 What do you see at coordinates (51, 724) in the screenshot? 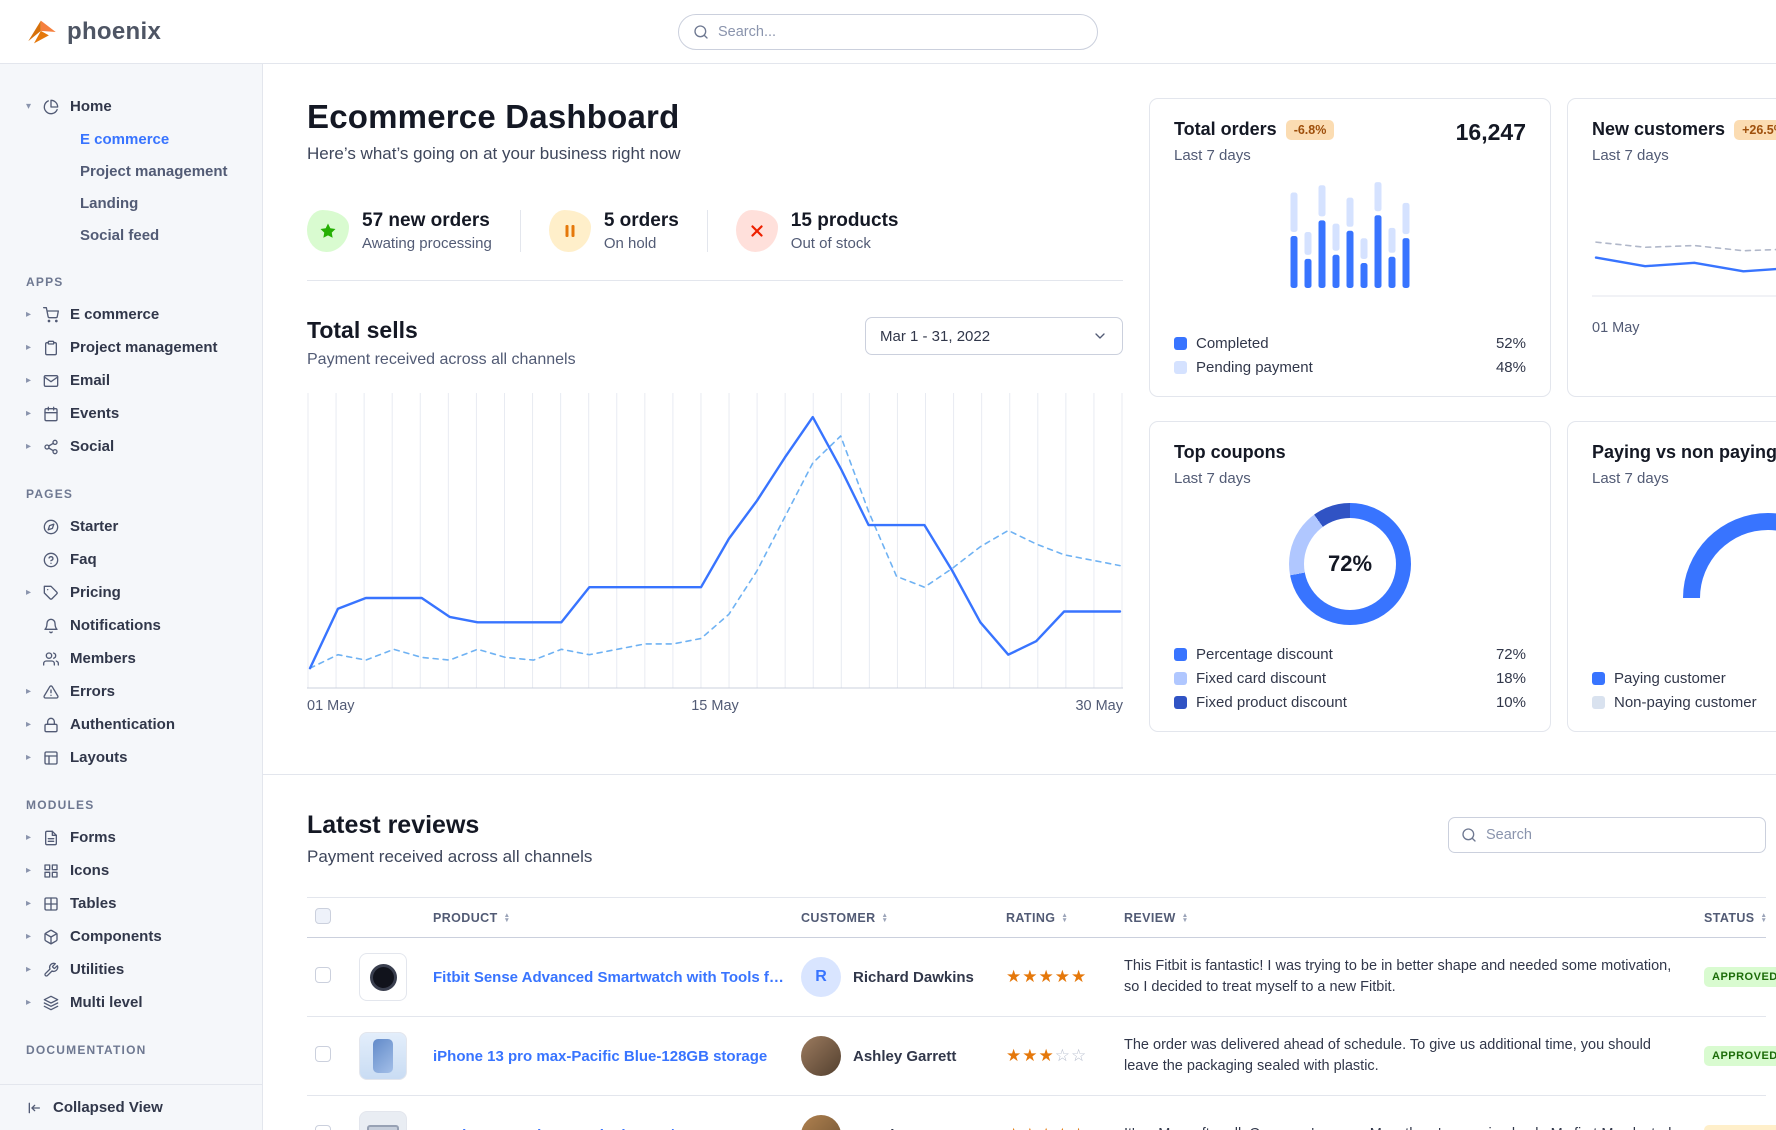
I see `lock-icon` at bounding box center [51, 724].